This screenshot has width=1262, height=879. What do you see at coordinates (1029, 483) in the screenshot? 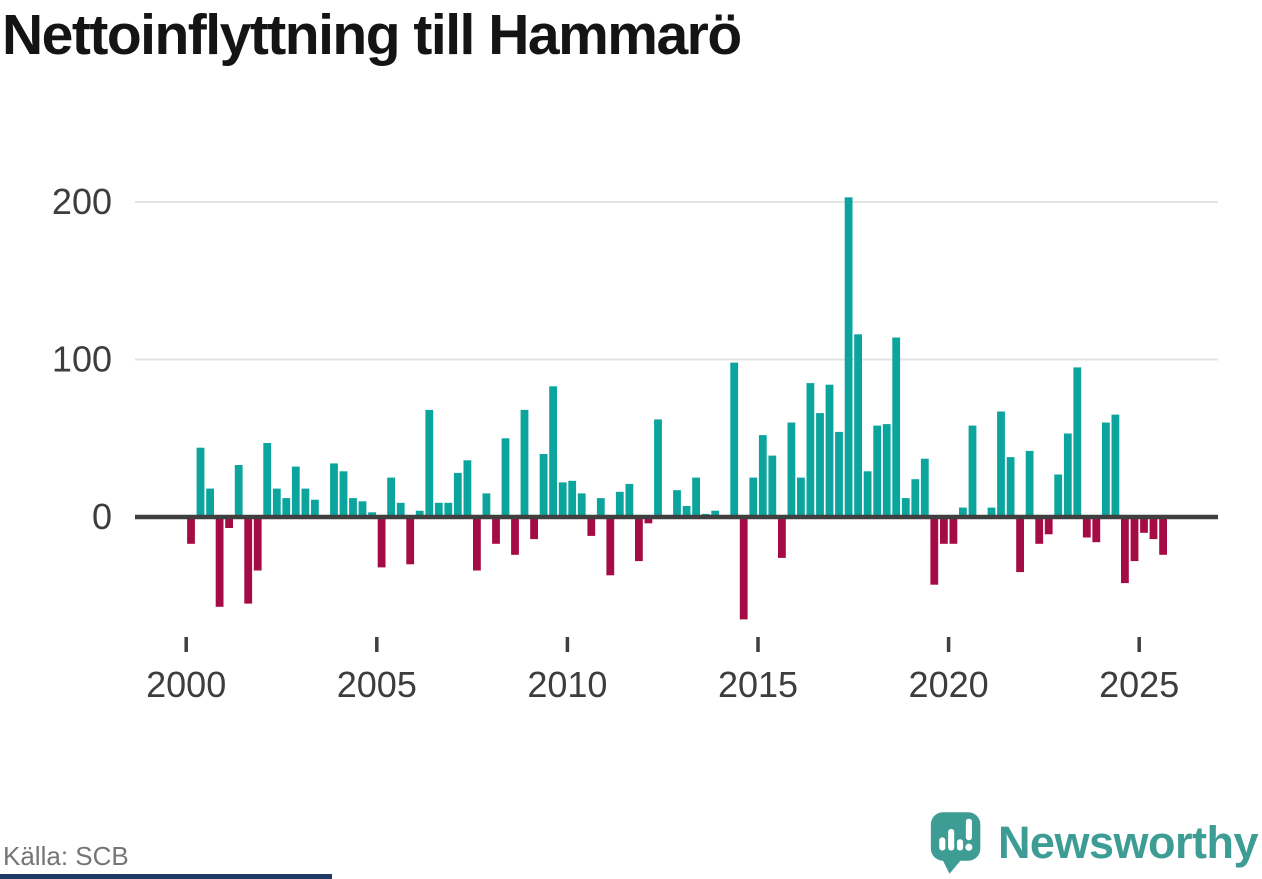
I see `bar-2022-q1` at bounding box center [1029, 483].